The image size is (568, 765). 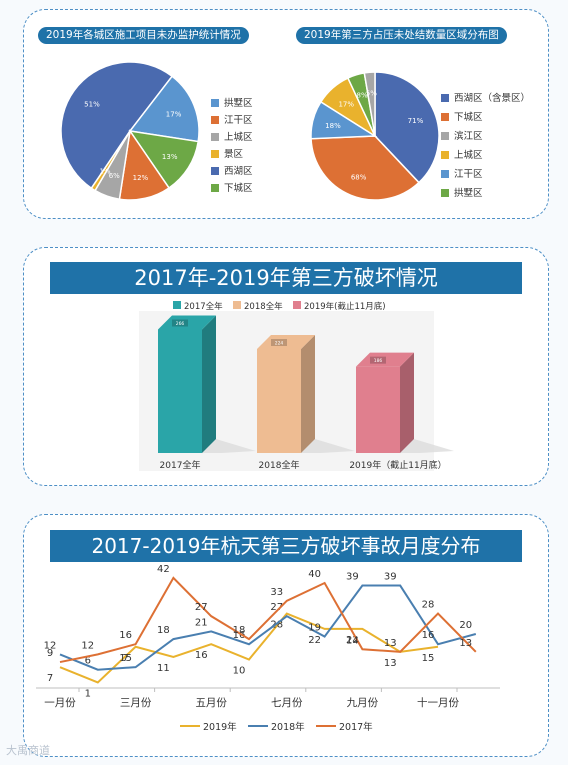 What do you see at coordinates (203, 306) in the screenshot?
I see `bar-legend-label: 2017全年` at bounding box center [203, 306].